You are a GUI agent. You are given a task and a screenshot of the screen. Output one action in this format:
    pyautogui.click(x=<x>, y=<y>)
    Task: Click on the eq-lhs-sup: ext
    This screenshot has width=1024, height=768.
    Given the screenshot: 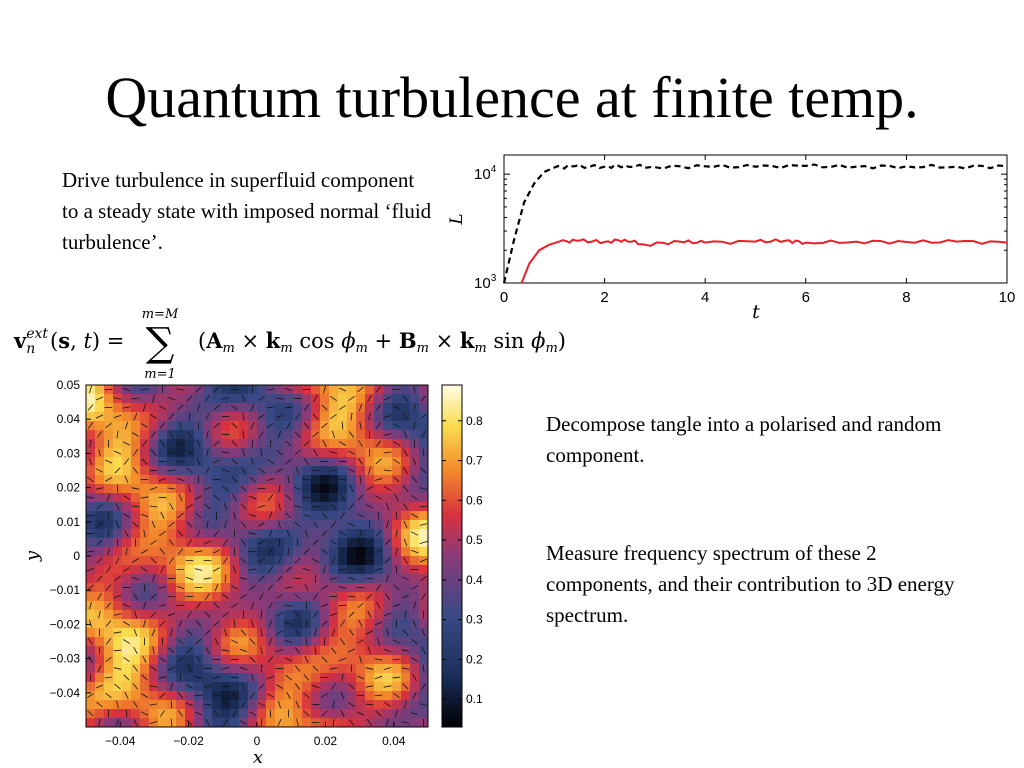 What is the action you would take?
    pyautogui.click(x=37, y=334)
    